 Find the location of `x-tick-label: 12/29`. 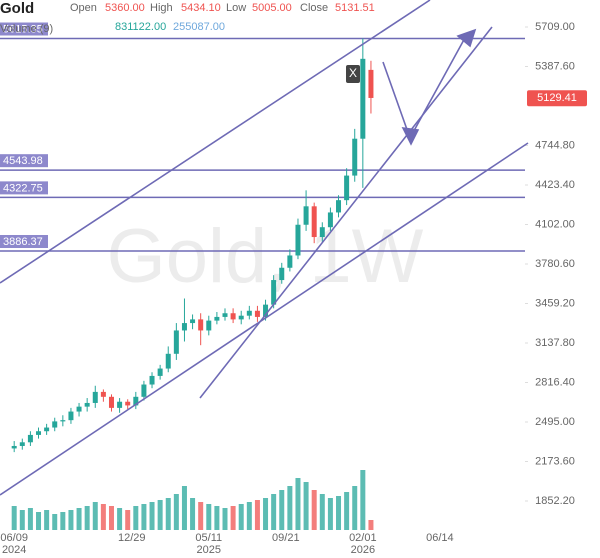

x-tick-label: 12/29 is located at coordinates (132, 538).